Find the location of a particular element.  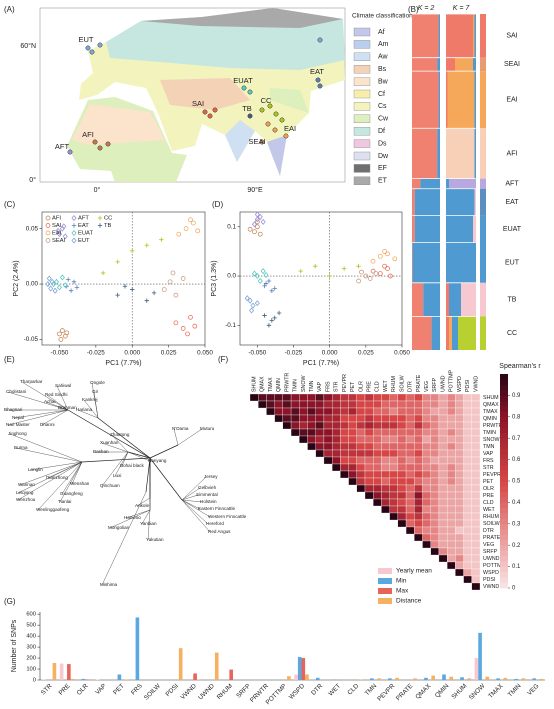

colorbar-tick-label: 0.6 is located at coordinates (516, 460).